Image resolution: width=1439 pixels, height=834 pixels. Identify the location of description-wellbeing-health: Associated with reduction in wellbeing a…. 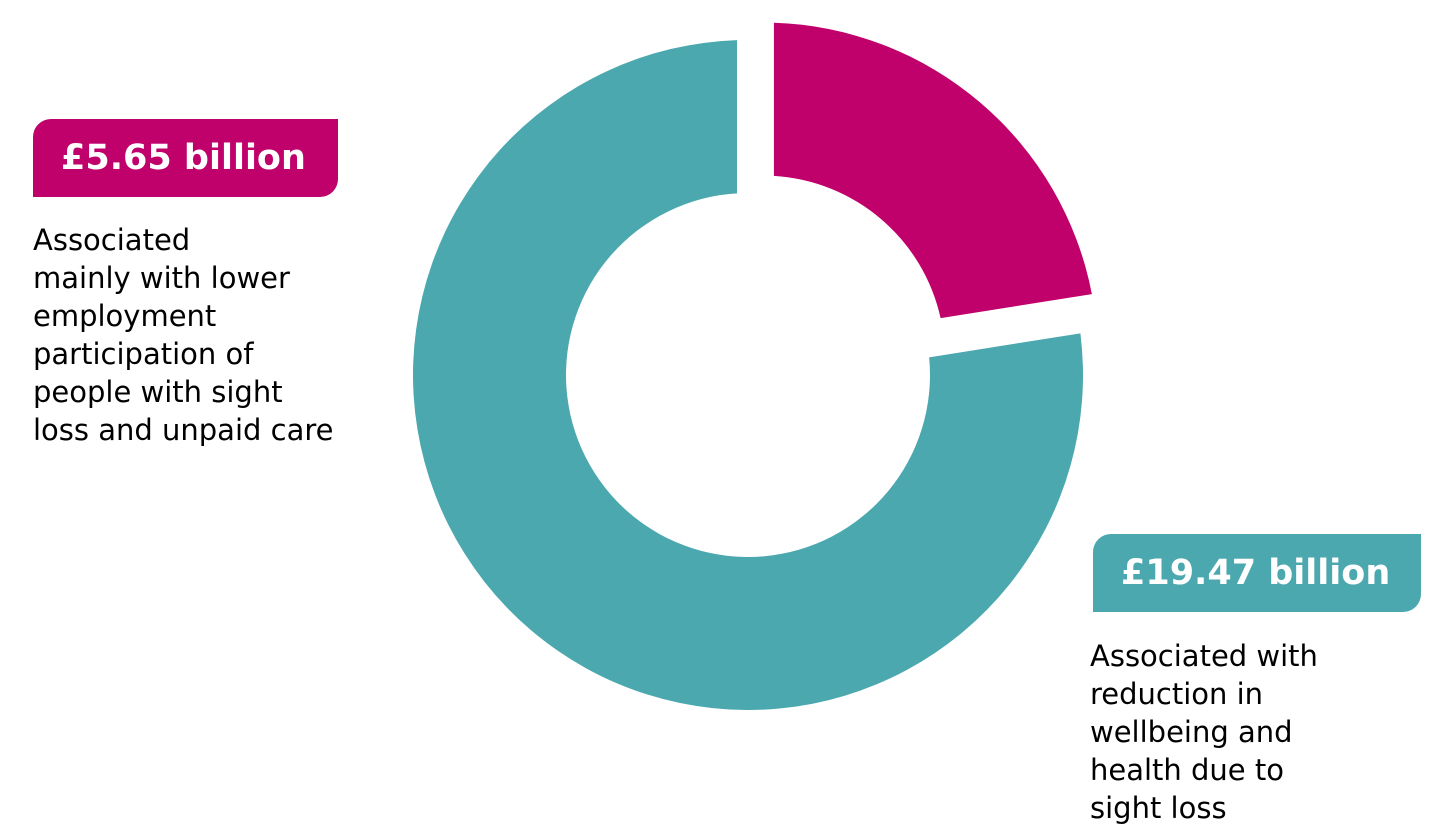
(1204, 732).